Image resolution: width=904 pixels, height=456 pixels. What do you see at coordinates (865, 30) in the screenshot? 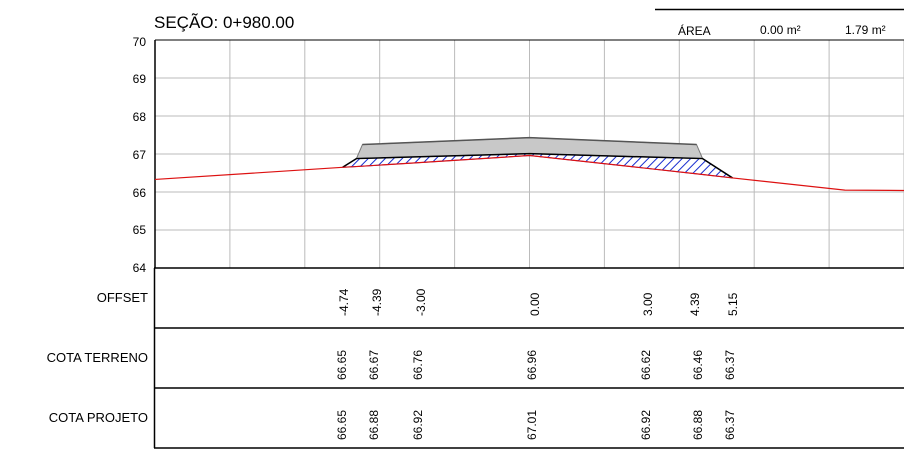
I see `area-value-fill: 1.79 m²` at bounding box center [865, 30].